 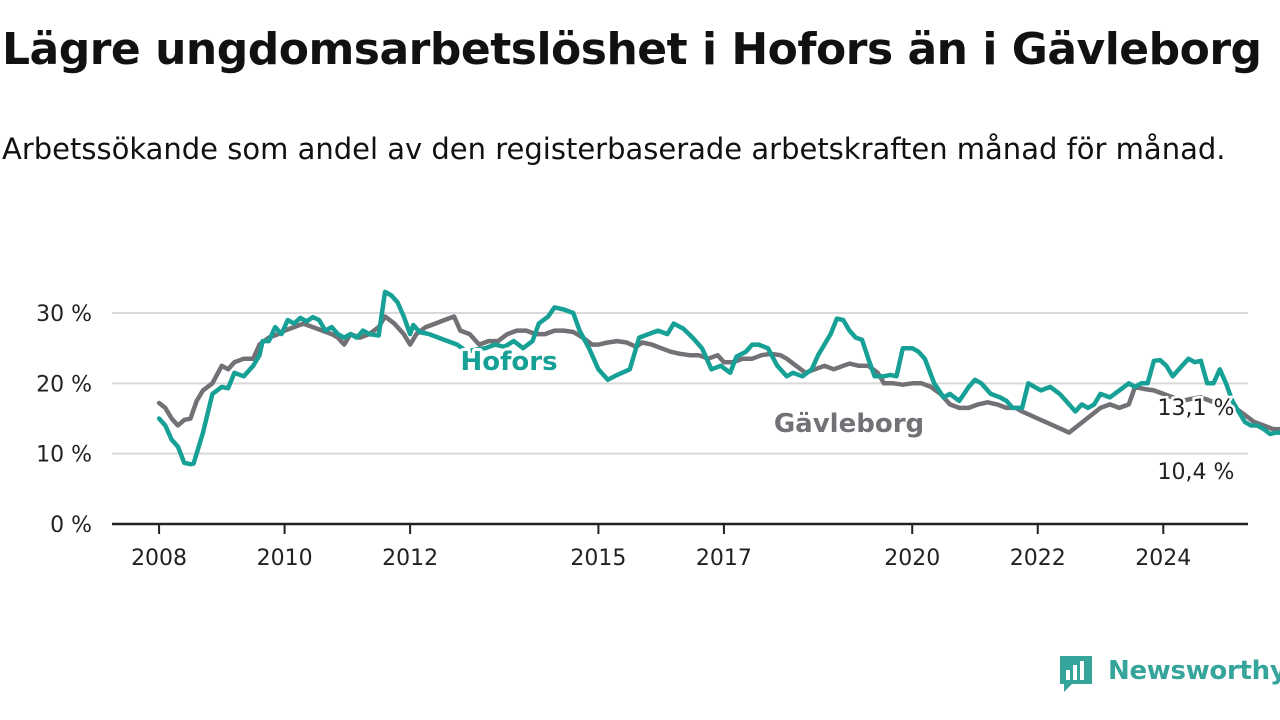 What do you see at coordinates (159, 558) in the screenshot?
I see `x-tick-label: 2008` at bounding box center [159, 558].